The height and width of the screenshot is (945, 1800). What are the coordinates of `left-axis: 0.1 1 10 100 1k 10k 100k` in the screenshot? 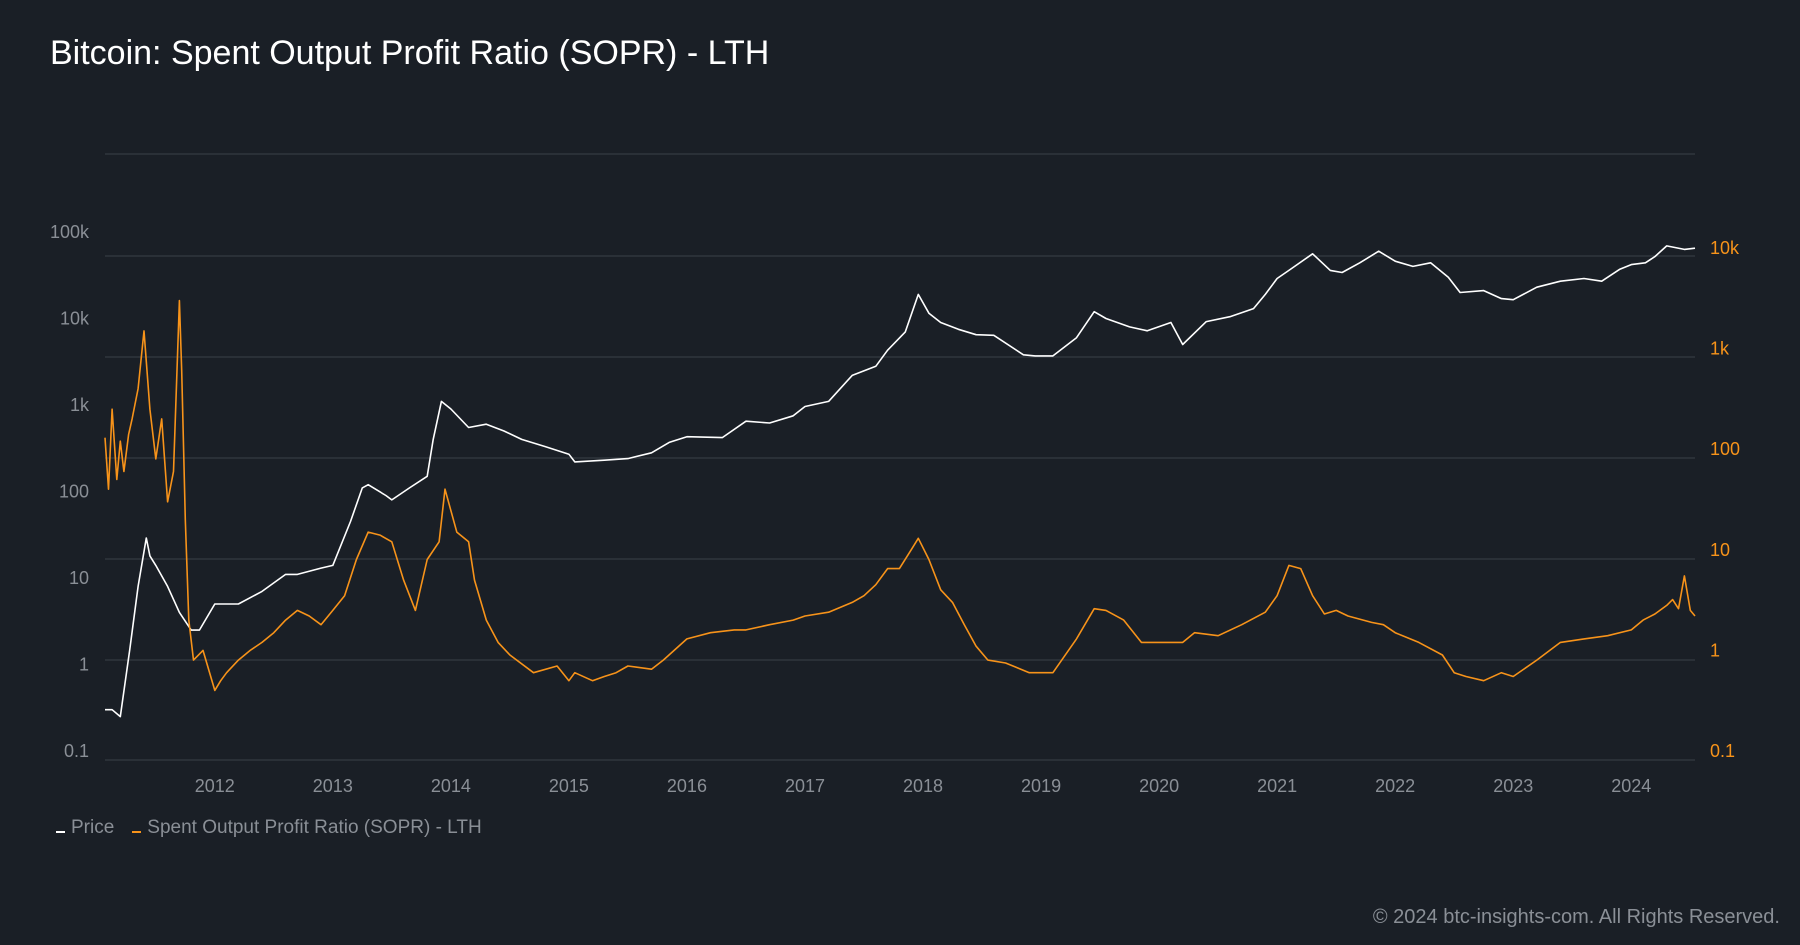 It's located at (70, 491).